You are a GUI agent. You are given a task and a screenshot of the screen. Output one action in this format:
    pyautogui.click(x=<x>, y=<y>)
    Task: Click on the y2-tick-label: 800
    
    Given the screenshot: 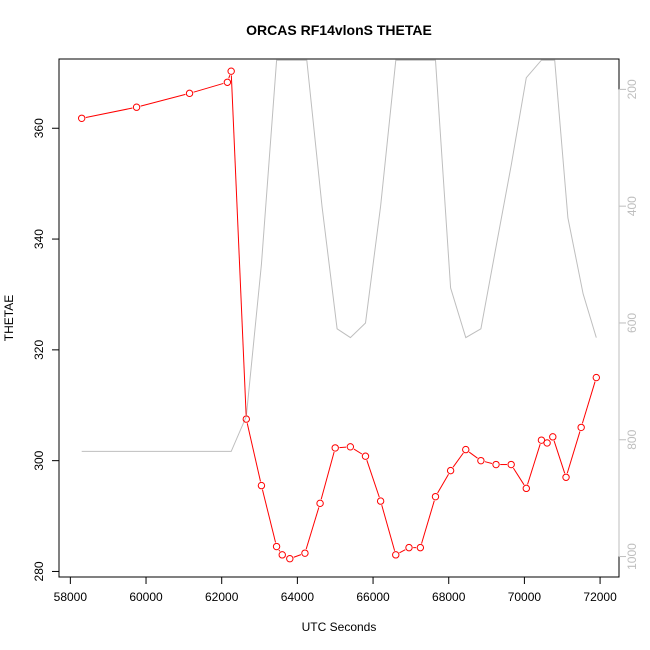 What is the action you would take?
    pyautogui.click(x=632, y=439)
    